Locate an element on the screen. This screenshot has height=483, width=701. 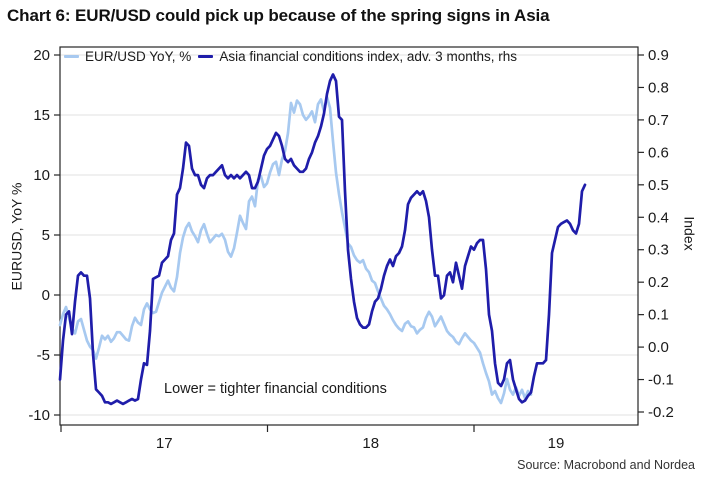
source-note: Source: Macrobond and Nordea is located at coordinates (606, 465).